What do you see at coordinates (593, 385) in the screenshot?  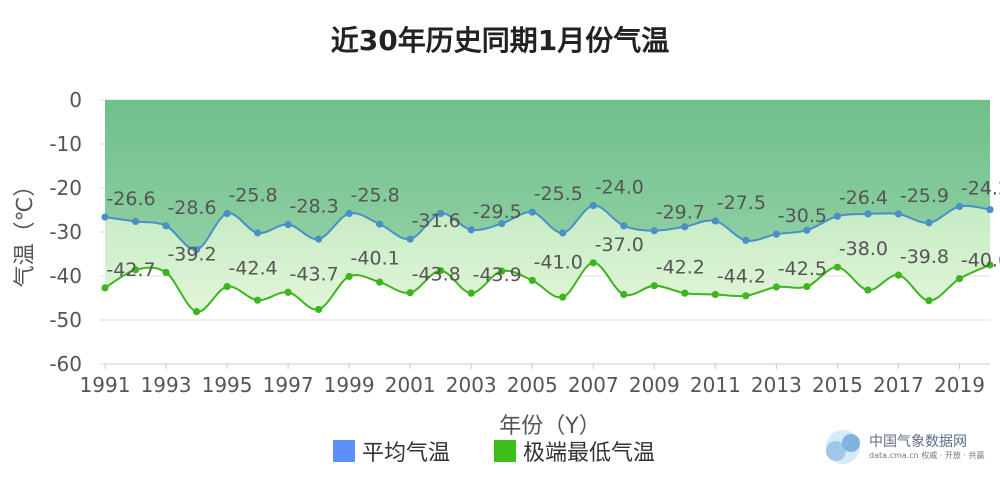 I see `x-tick-label: 2007` at bounding box center [593, 385].